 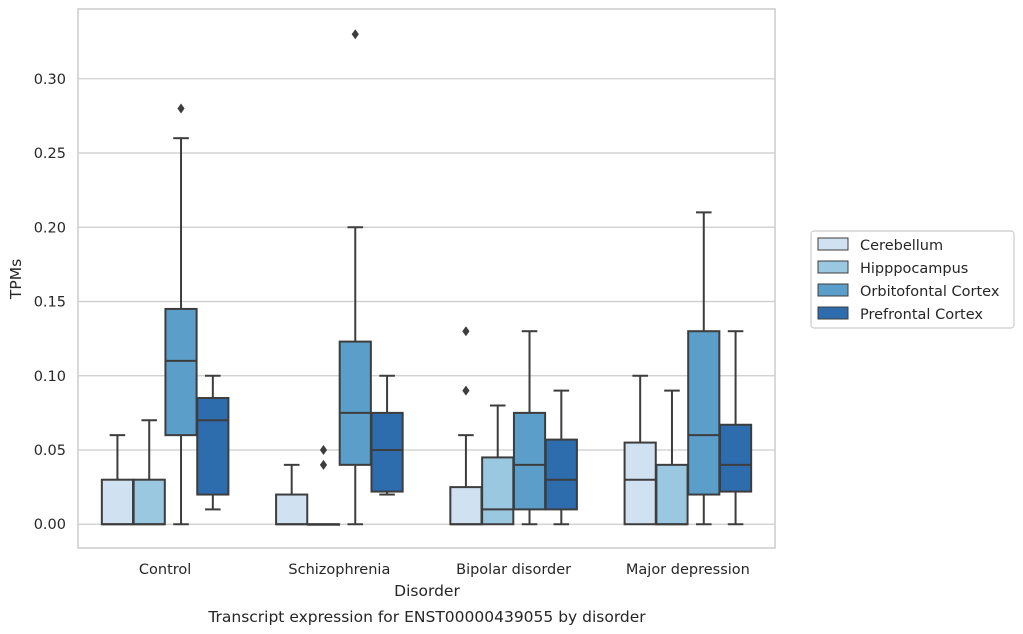 I want to click on x-axis-label: Disorder, so click(x=427, y=591).